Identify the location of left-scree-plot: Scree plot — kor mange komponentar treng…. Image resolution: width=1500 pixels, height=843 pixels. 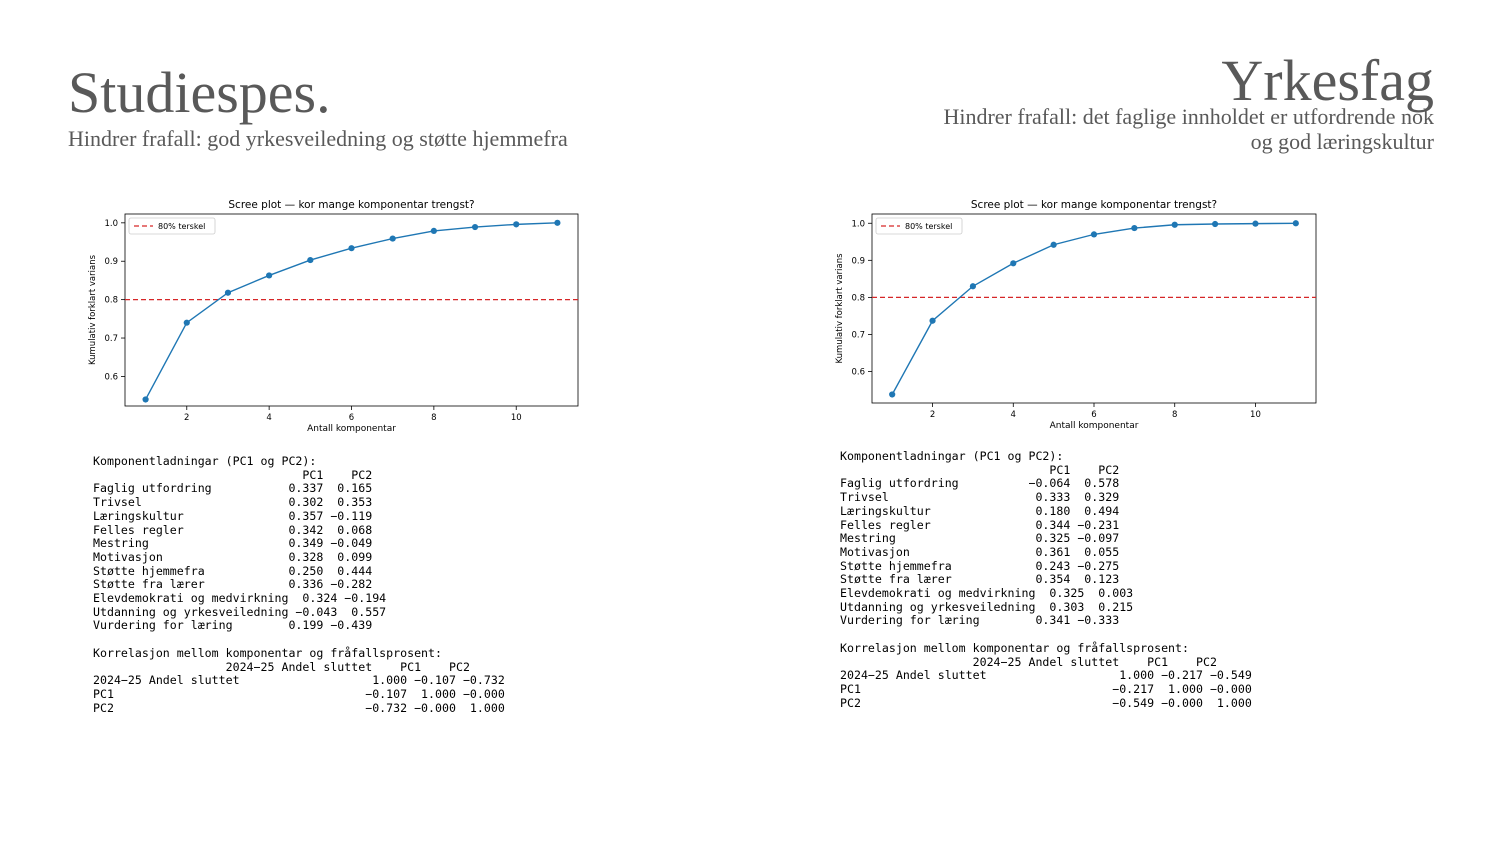
(333, 316).